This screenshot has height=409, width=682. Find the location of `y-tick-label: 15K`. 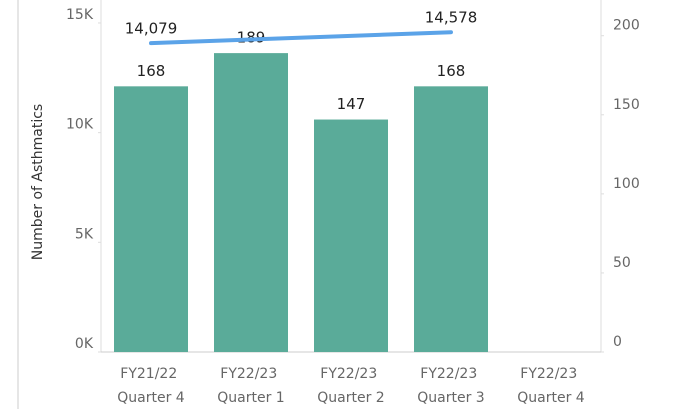

y-tick-label: 15K is located at coordinates (80, 15).